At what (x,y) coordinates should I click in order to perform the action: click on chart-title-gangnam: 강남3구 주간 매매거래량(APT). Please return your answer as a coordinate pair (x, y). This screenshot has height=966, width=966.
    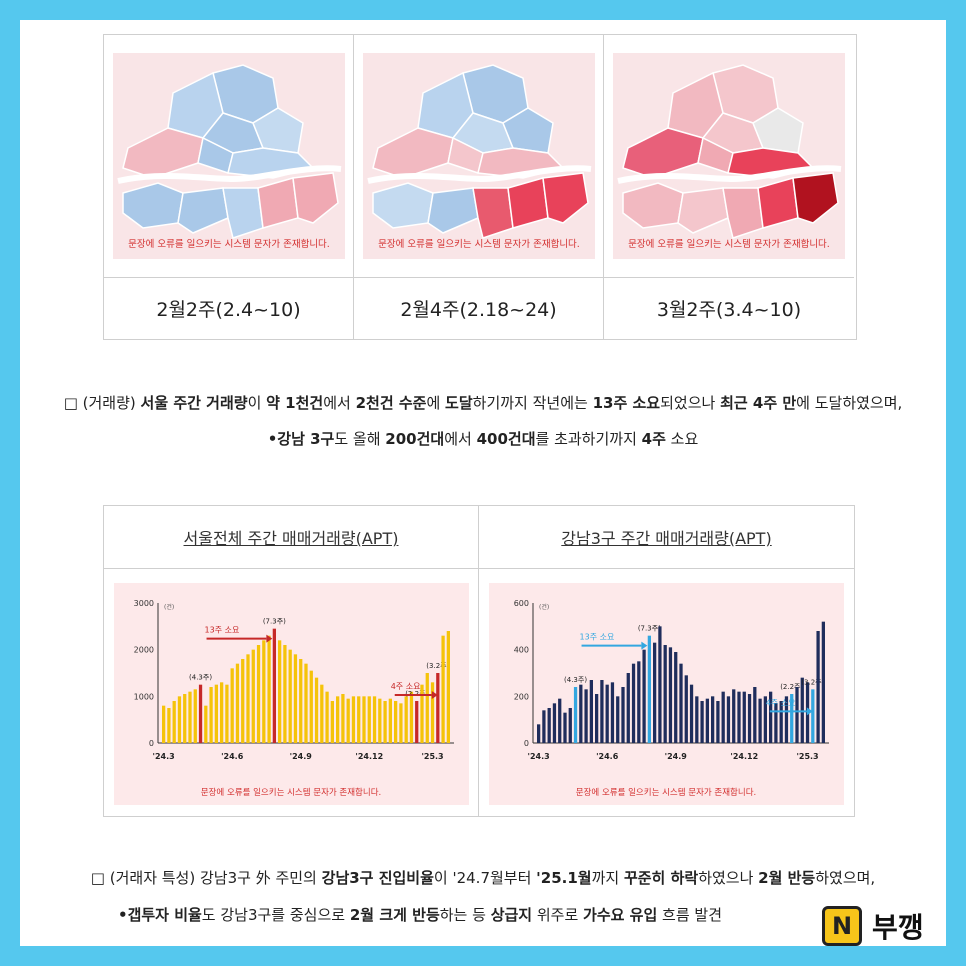
    Looking at the image, I should click on (666, 537).